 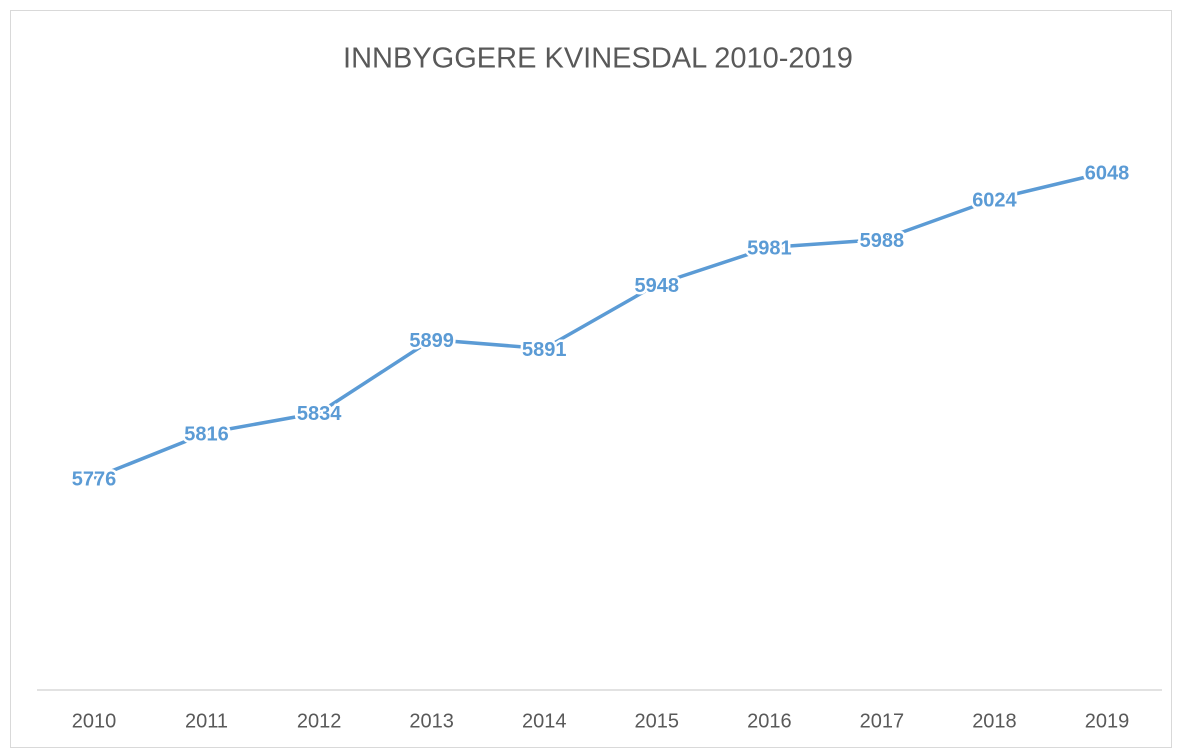 I want to click on x-tick-label: 2011, so click(x=206, y=721).